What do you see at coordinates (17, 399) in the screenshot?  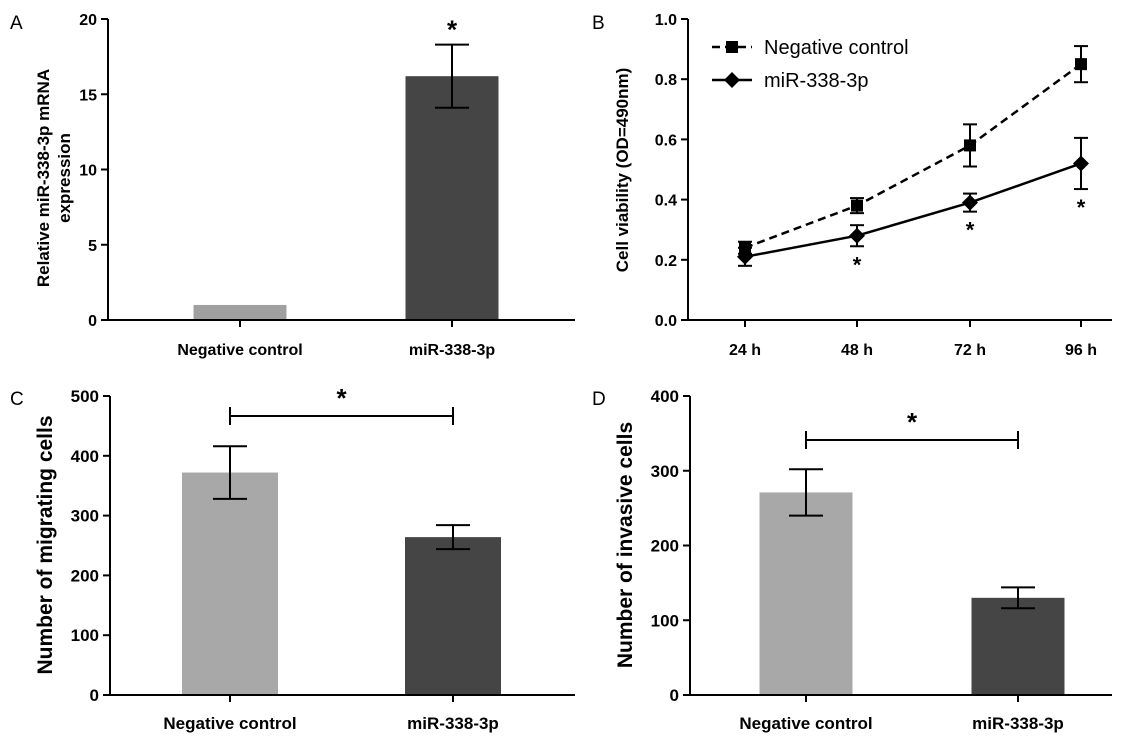 I see `panel-label-c: C` at bounding box center [17, 399].